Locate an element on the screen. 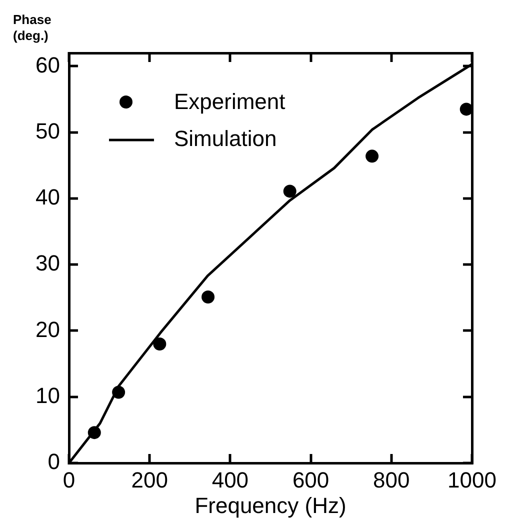  y-tick-label: 0 is located at coordinates (54, 461).